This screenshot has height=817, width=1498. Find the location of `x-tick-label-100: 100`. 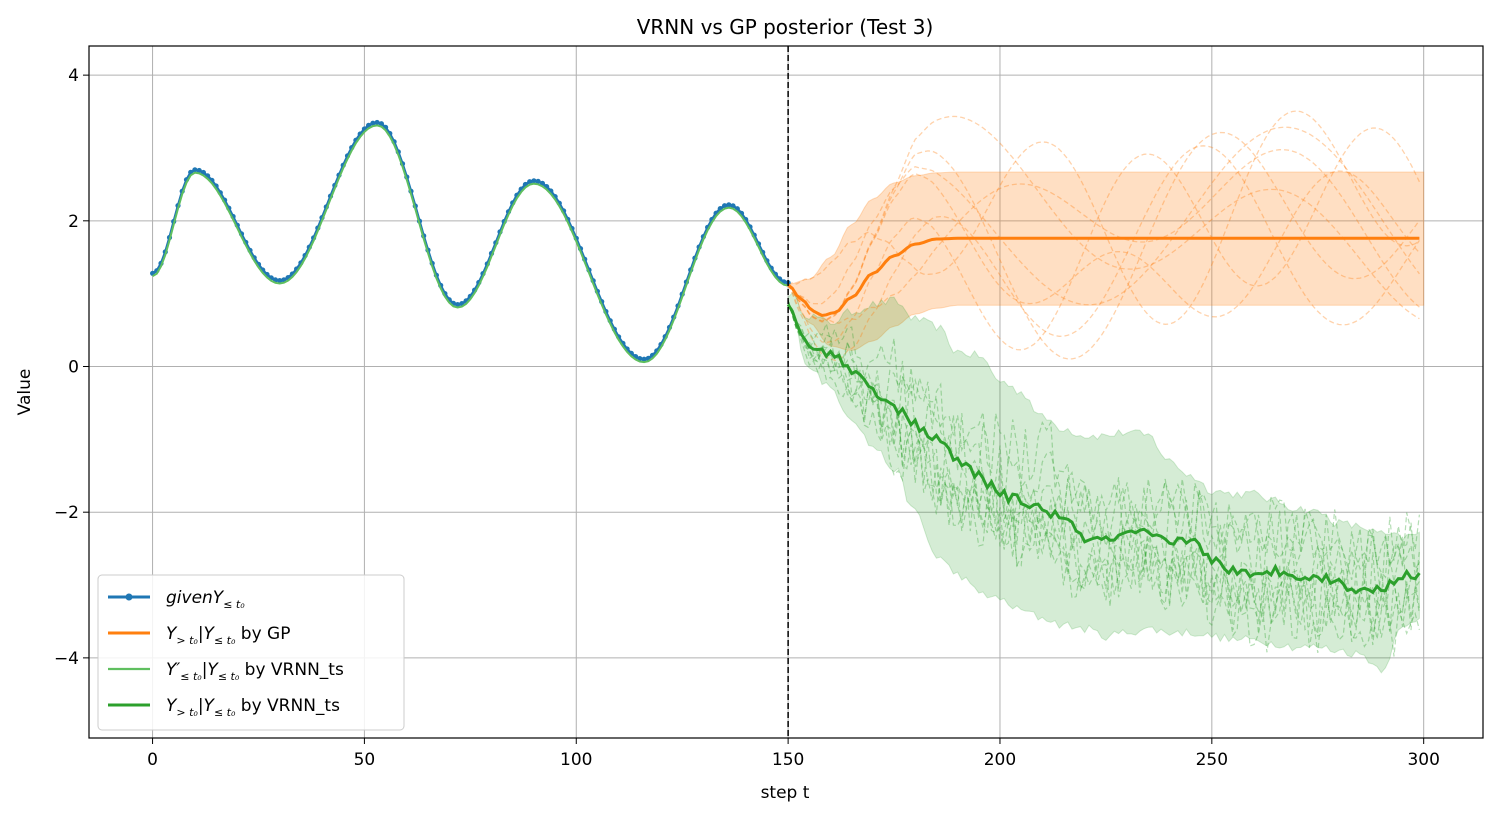

x-tick-label-100: 100 is located at coordinates (576, 760).